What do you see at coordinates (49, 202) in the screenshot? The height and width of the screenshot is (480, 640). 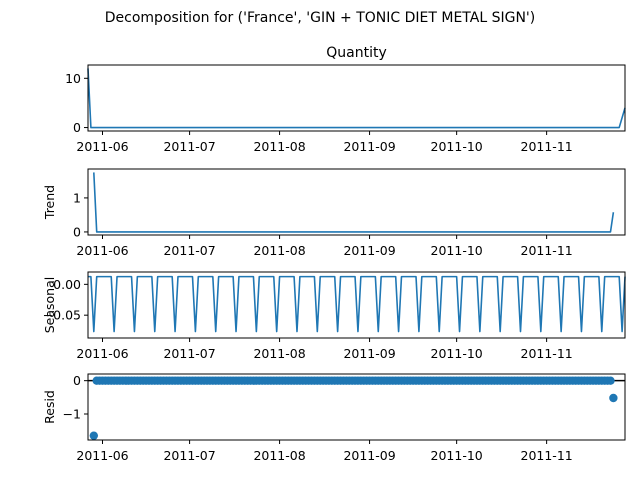 I see `y-axis-label: Trend` at bounding box center [49, 202].